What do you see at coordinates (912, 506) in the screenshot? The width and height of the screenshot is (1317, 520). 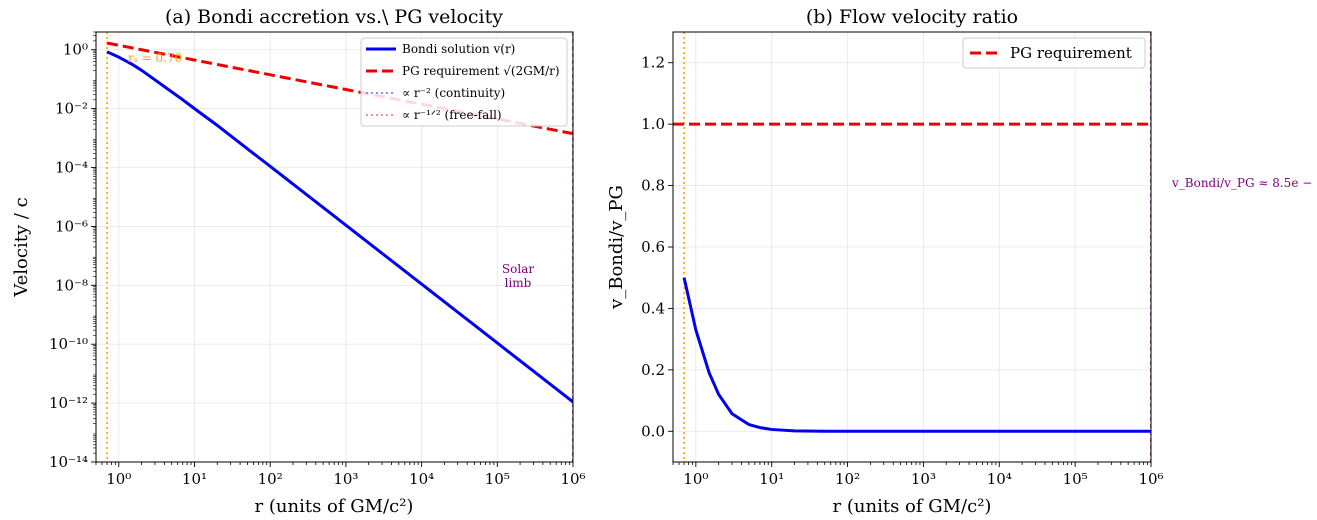 I see `panel-b-x-axis-label: r (units of GM/c²)` at bounding box center [912, 506].